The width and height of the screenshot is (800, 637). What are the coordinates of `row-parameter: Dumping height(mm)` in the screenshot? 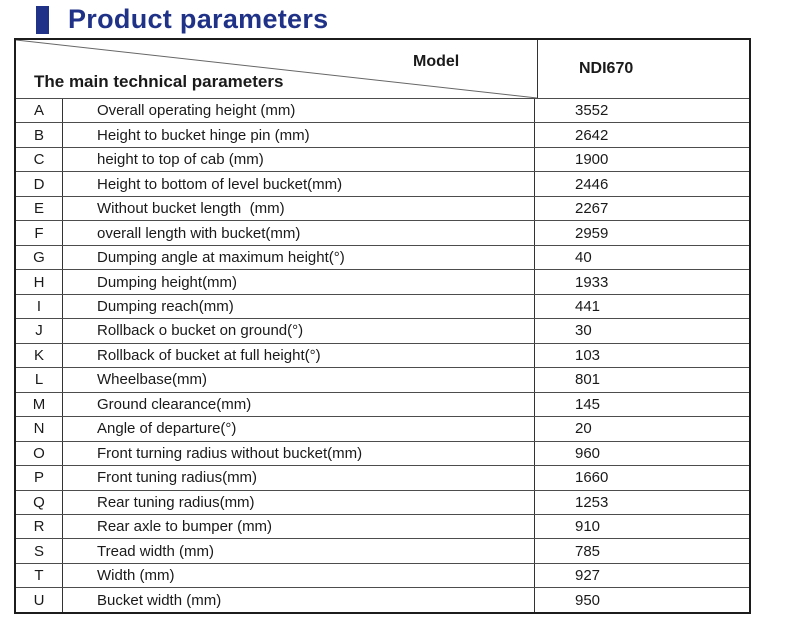 It's located at (299, 282).